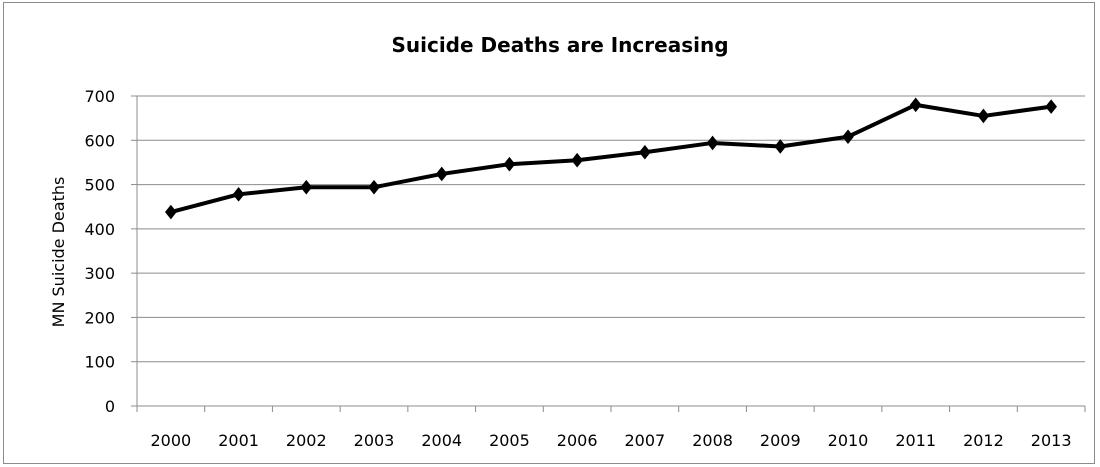  What do you see at coordinates (238, 440) in the screenshot?
I see `x-tick-label: 2001` at bounding box center [238, 440].